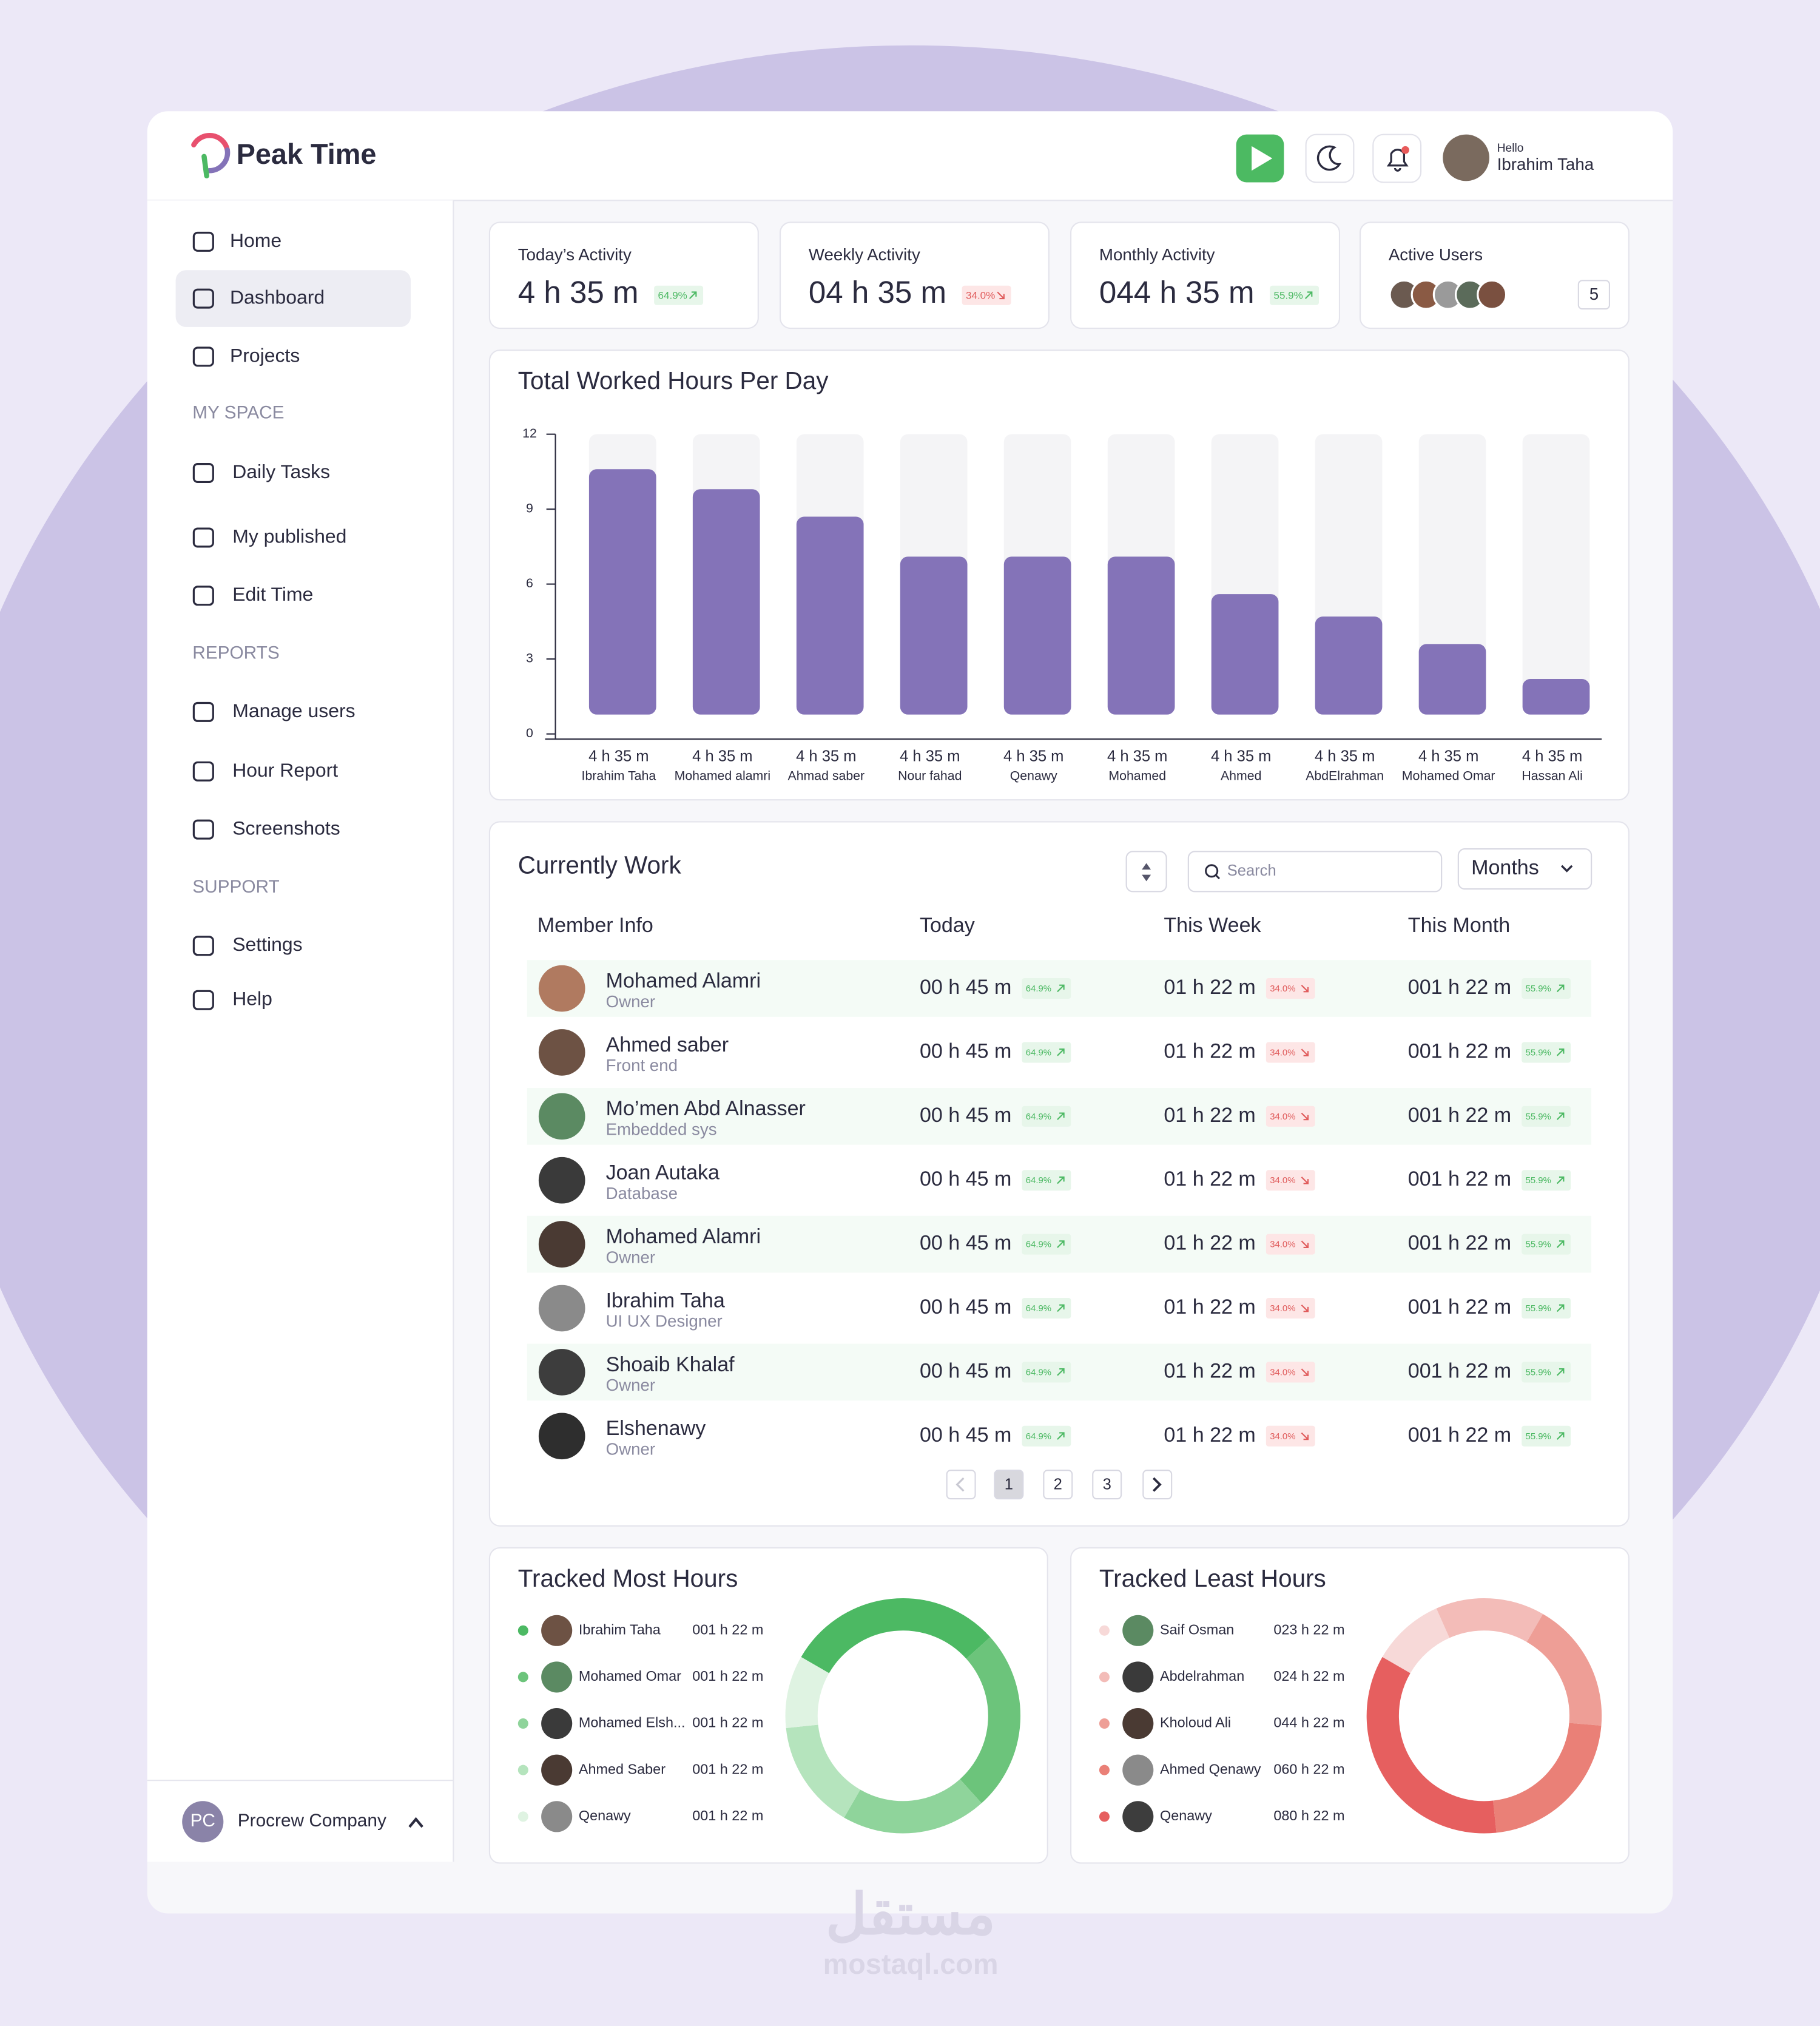  I want to click on nav-item: Screenshots, so click(286, 828).